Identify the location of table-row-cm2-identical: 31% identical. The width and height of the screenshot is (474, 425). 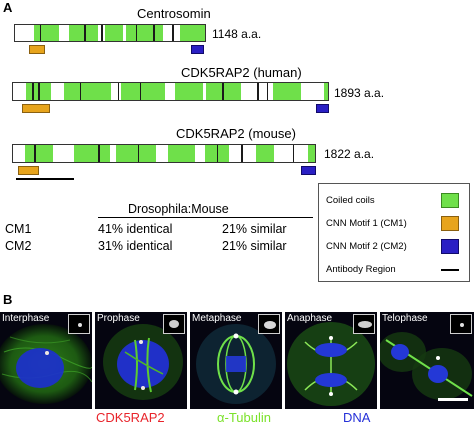
(135, 246).